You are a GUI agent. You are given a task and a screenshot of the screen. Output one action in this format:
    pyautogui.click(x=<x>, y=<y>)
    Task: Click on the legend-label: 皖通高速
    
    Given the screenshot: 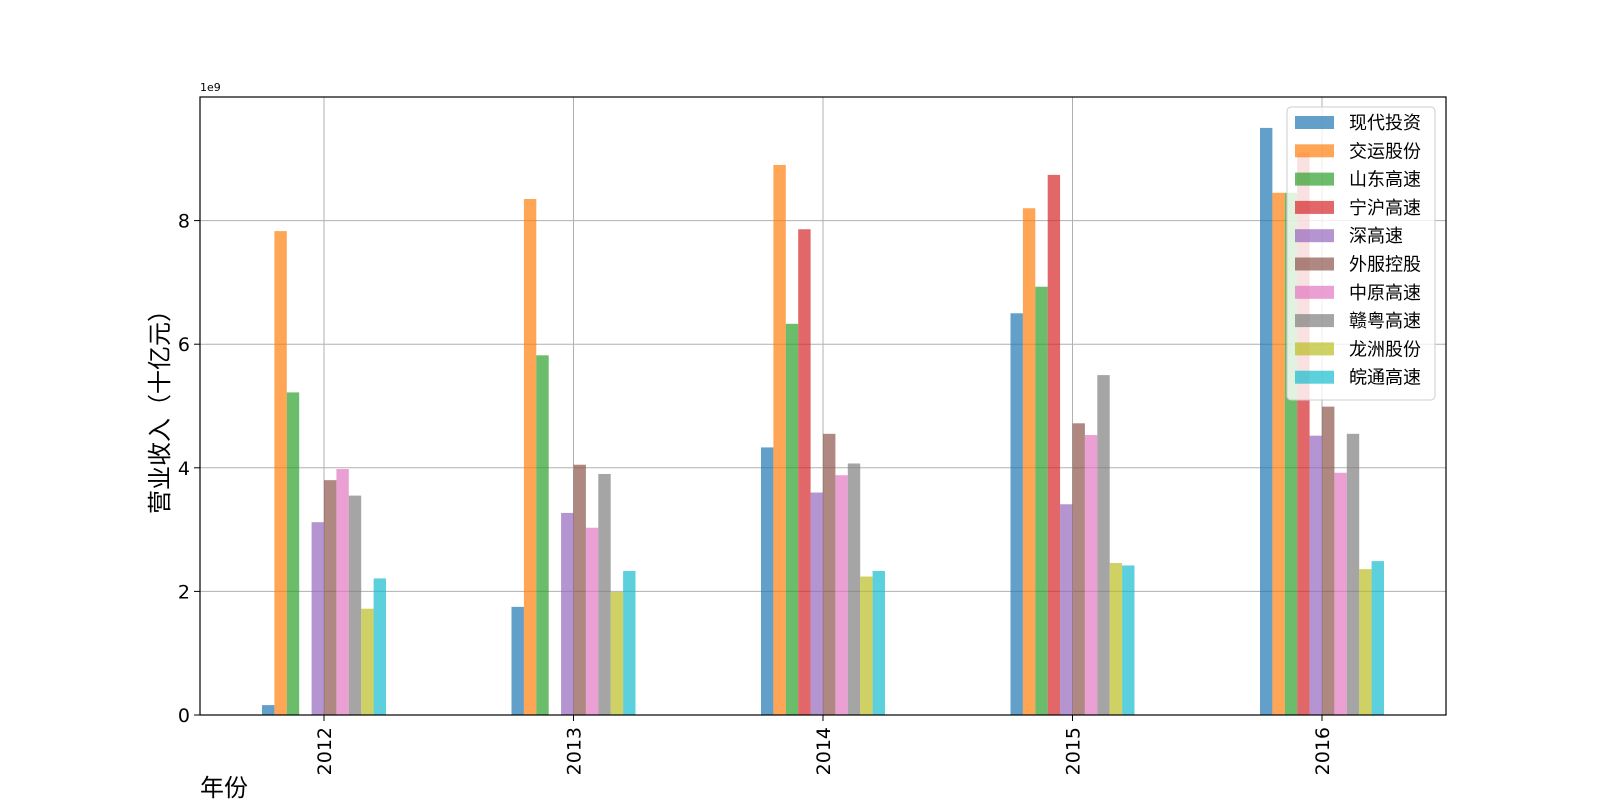 What is the action you would take?
    pyautogui.click(x=1385, y=378)
    